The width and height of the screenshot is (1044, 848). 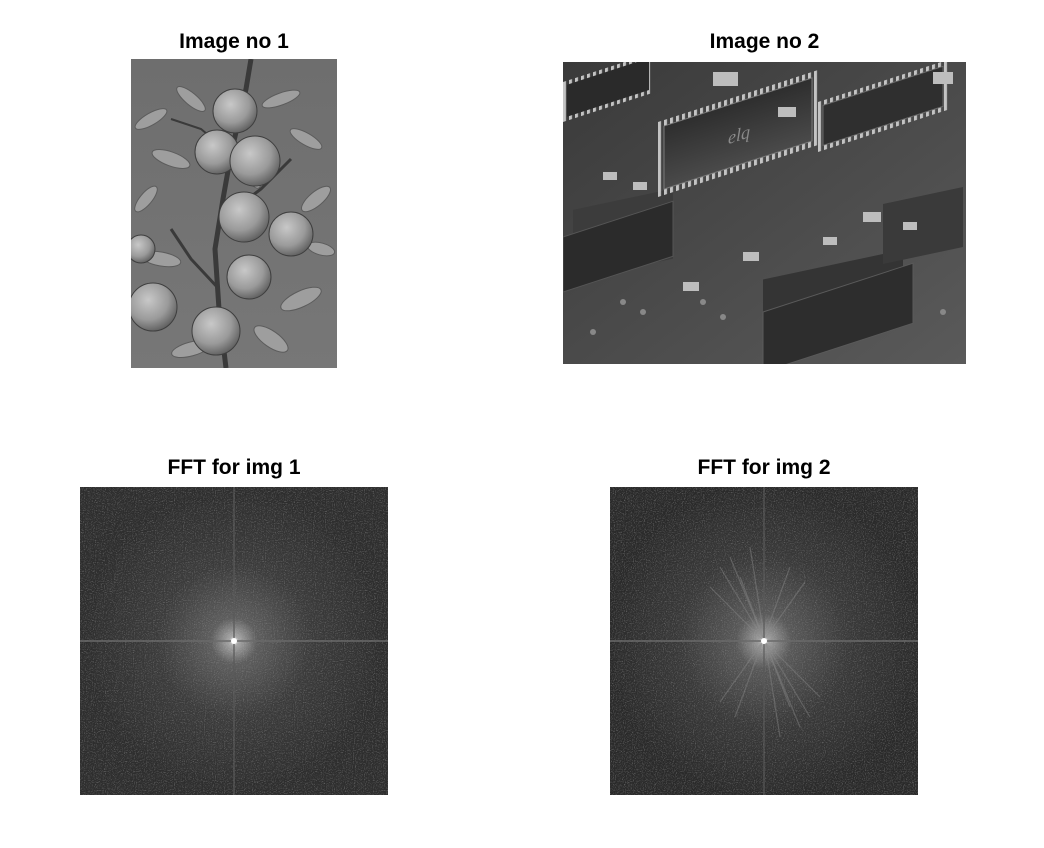 I want to click on subplot-title-4: FFT for img 2, so click(x=764, y=467).